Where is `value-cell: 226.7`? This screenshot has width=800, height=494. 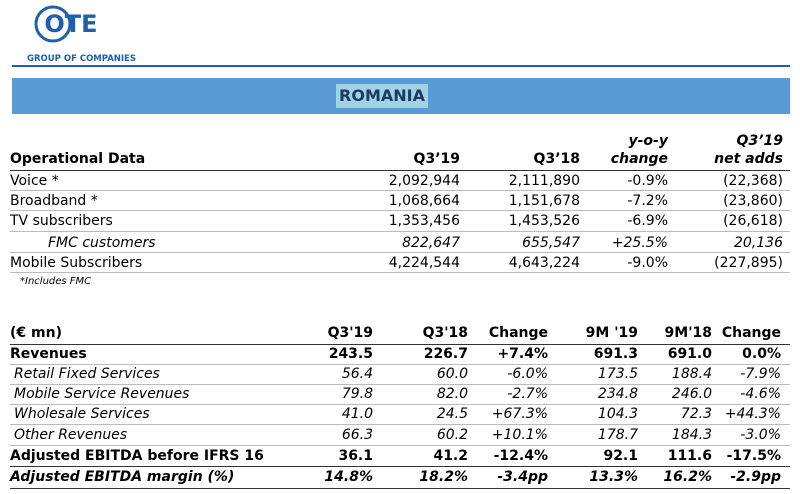 value-cell: 226.7 is located at coordinates (445, 354).